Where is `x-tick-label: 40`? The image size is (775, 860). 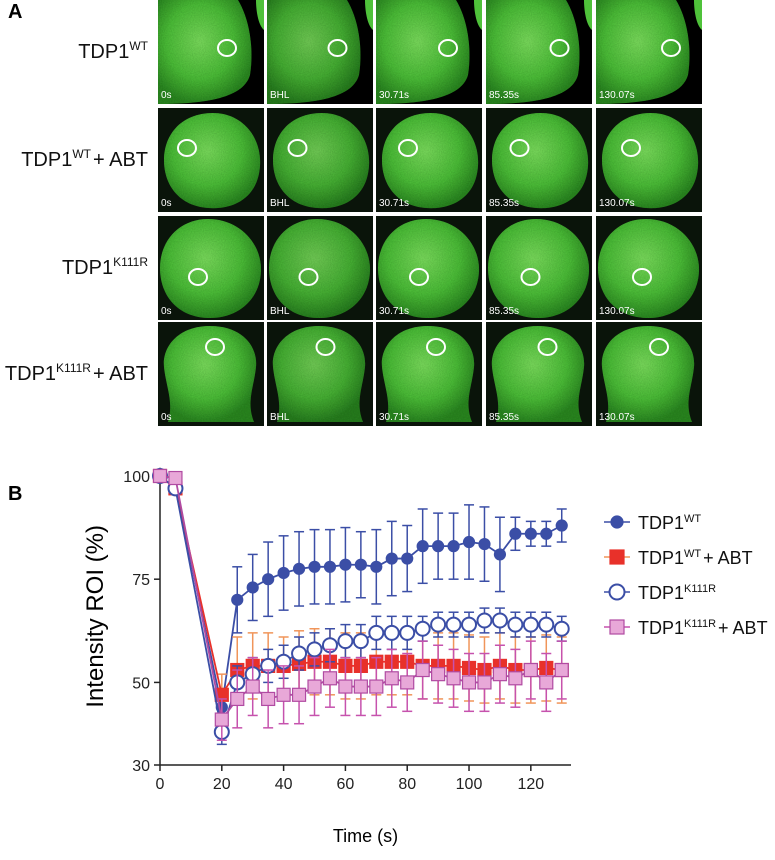 x-tick-label: 40 is located at coordinates (284, 784).